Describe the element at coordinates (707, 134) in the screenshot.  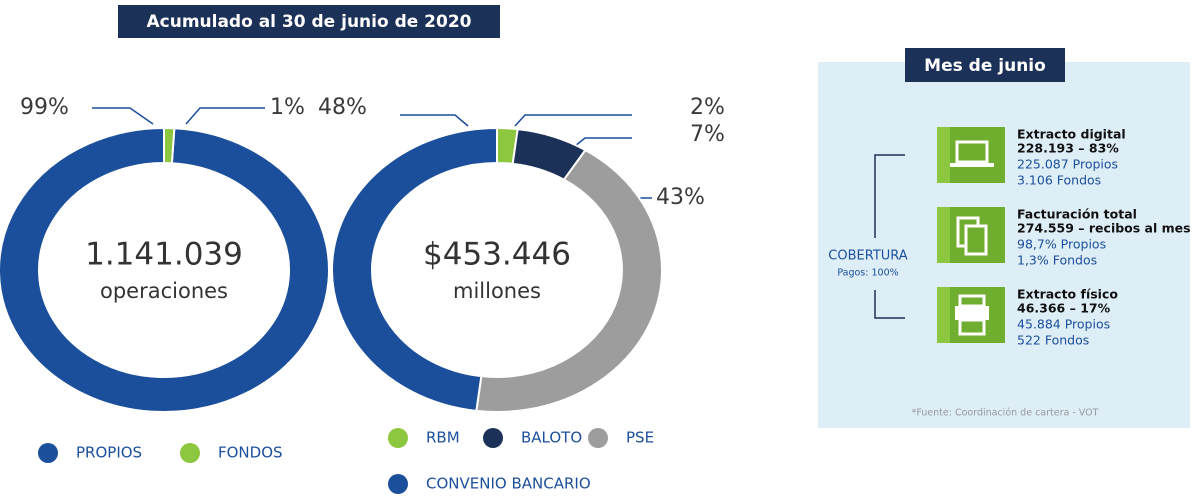
I see `value-label: 7%` at that location.